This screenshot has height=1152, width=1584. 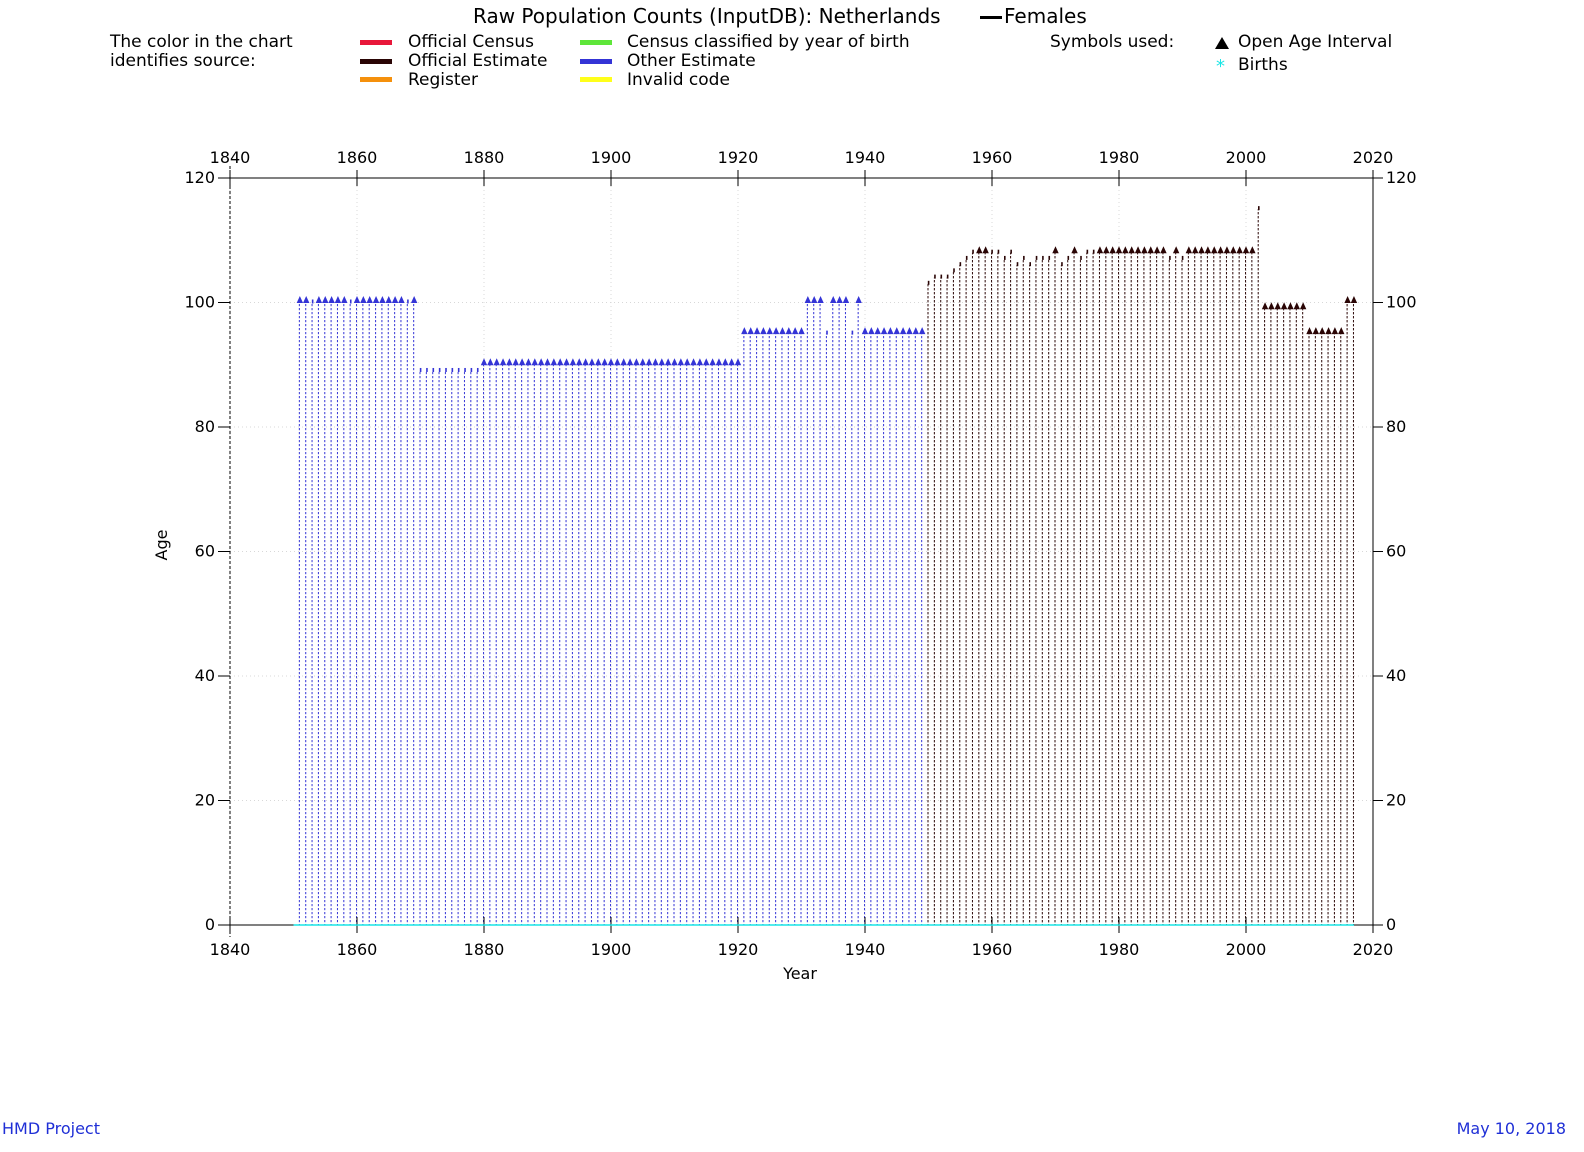 What do you see at coordinates (611, 157) in the screenshot?
I see `x-tick-label-top: 1900` at bounding box center [611, 157].